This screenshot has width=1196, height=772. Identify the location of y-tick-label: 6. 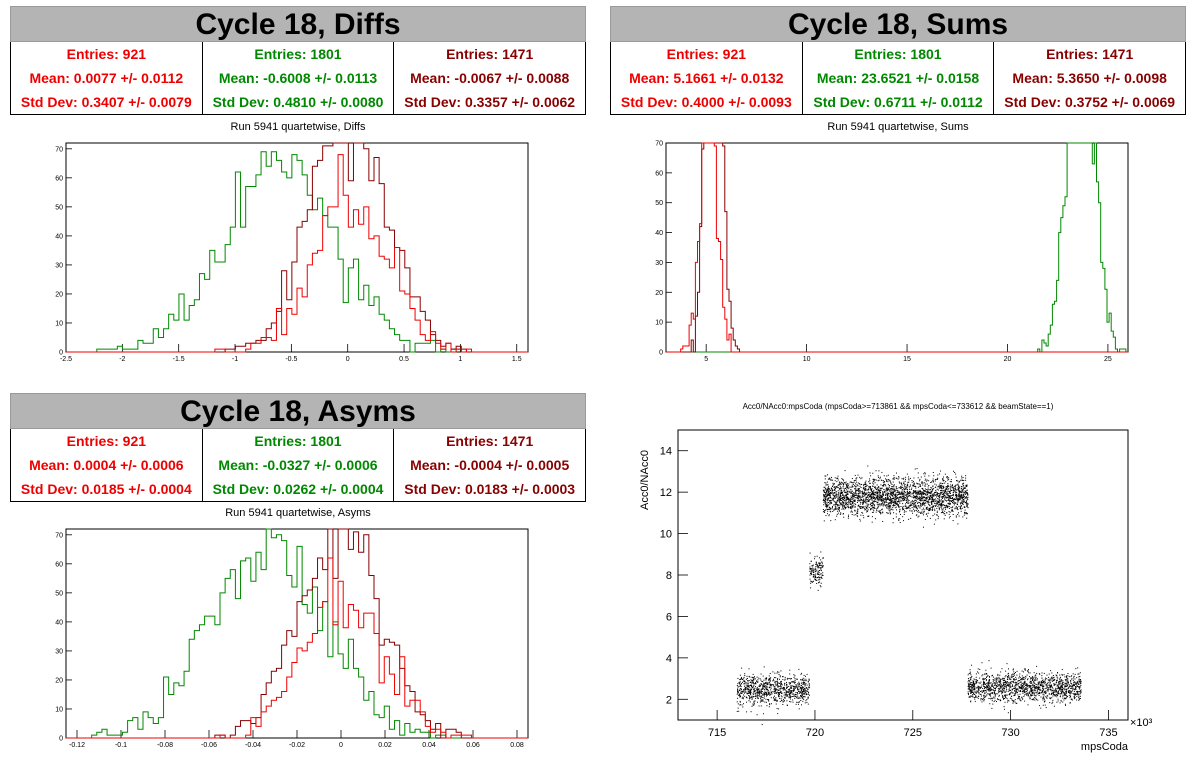
(669, 617).